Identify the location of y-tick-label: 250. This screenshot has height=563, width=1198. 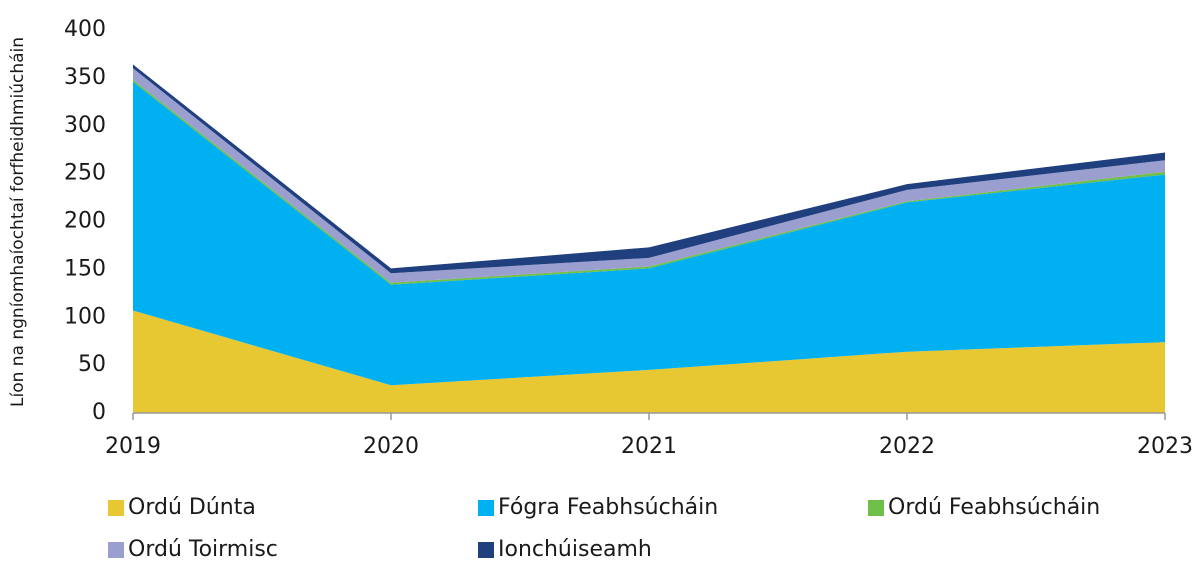
(85, 173).